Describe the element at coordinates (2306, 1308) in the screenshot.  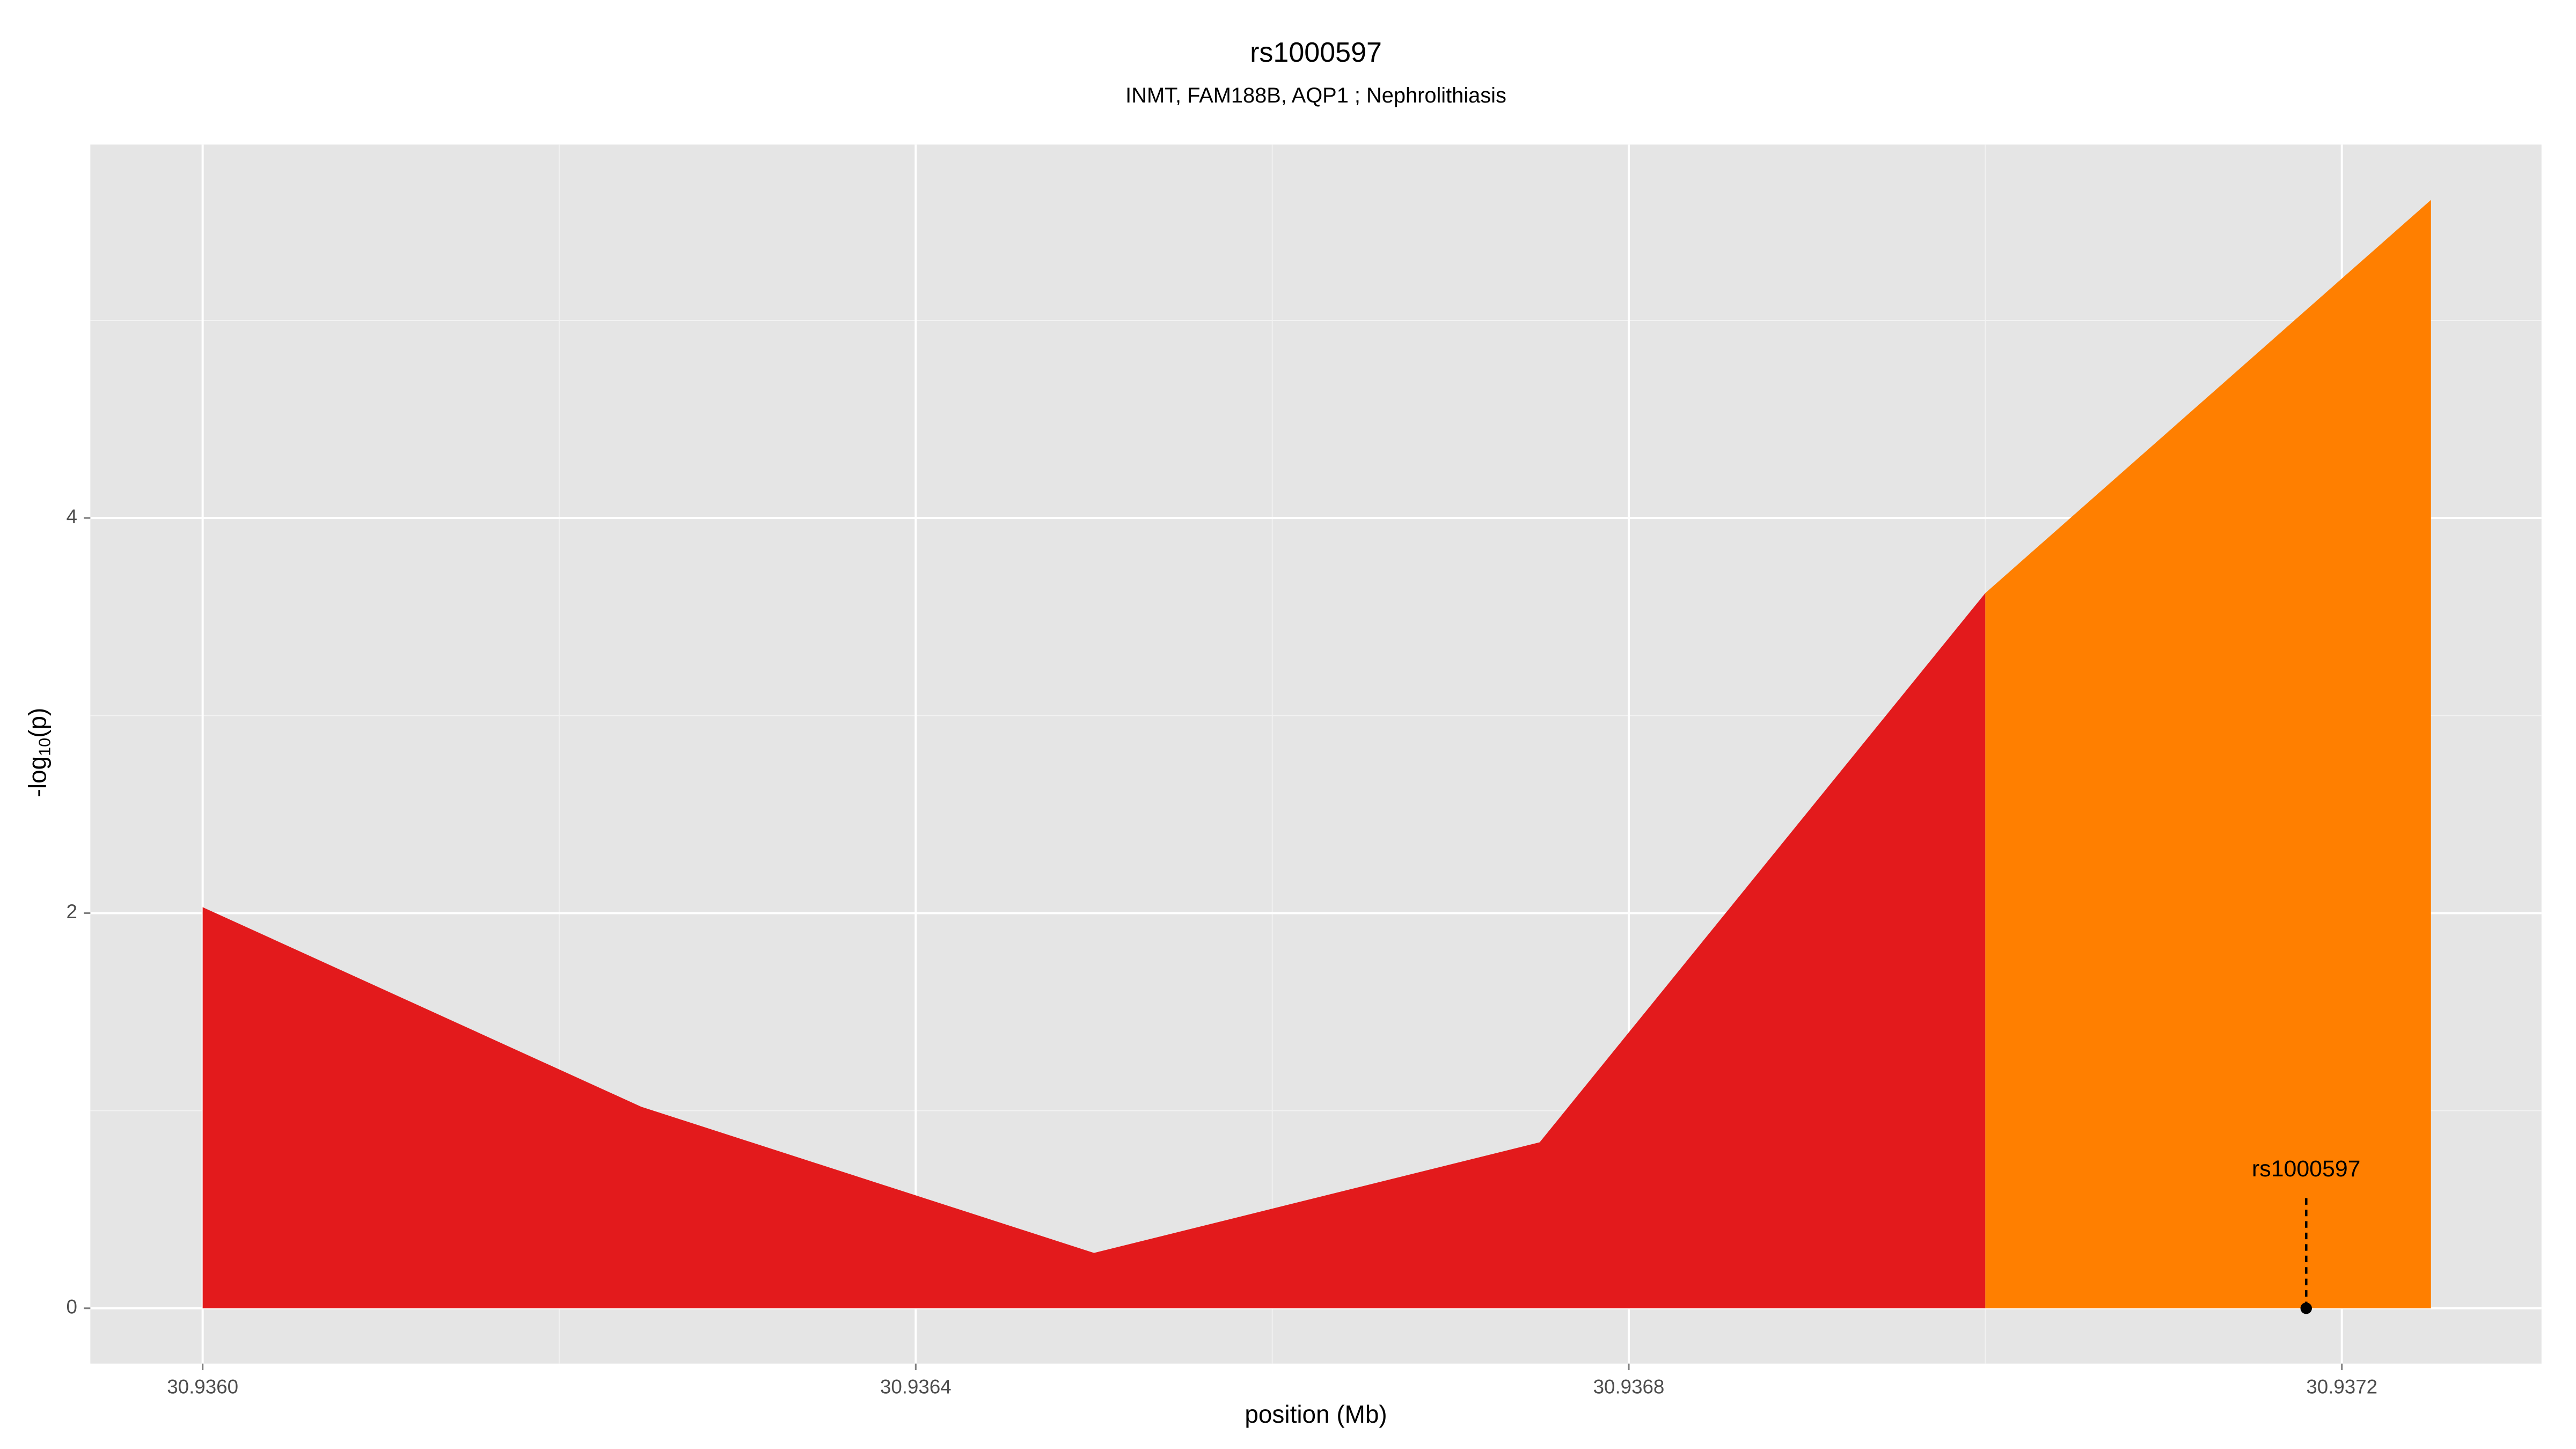
I see `annotation-point` at that location.